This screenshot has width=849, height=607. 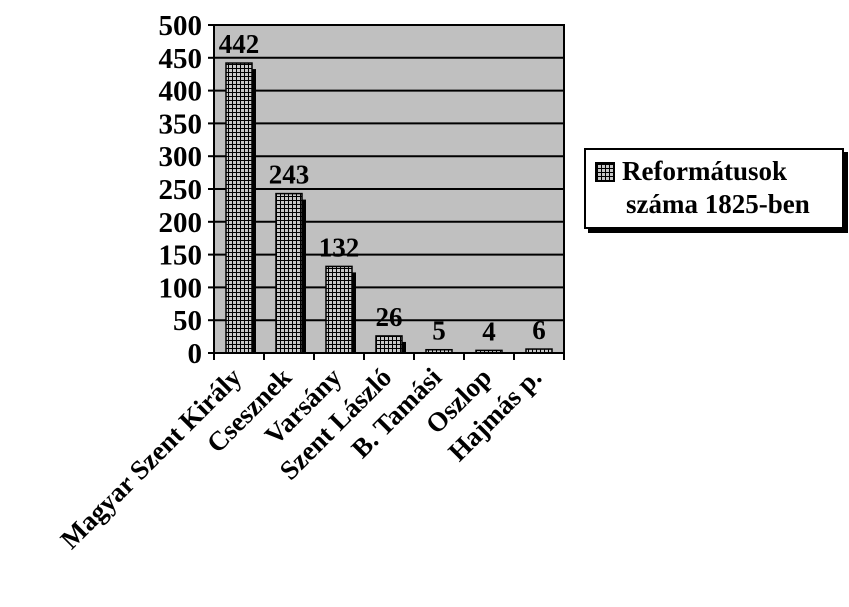 What do you see at coordinates (181, 223) in the screenshot?
I see `y-tick-label: 200` at bounding box center [181, 223].